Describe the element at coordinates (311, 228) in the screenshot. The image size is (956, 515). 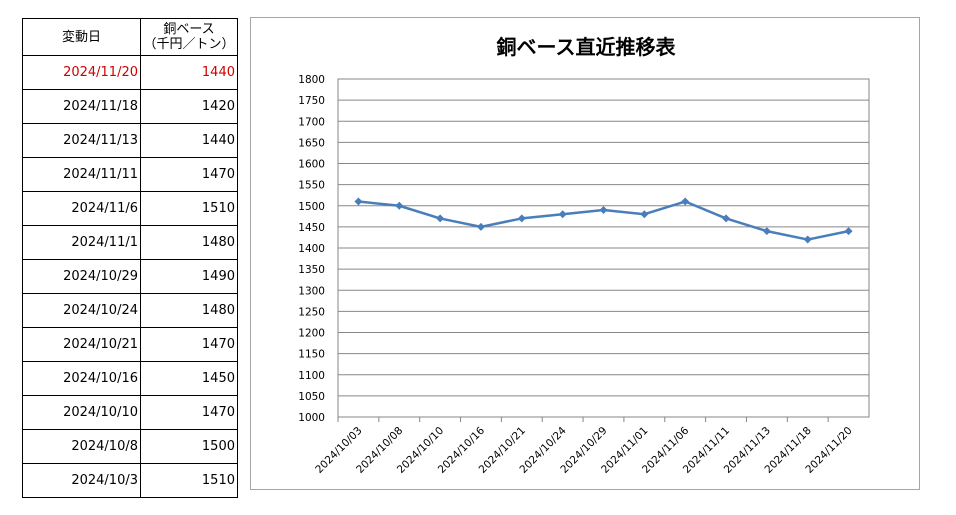
I see `y-tick-label: 1450` at that location.